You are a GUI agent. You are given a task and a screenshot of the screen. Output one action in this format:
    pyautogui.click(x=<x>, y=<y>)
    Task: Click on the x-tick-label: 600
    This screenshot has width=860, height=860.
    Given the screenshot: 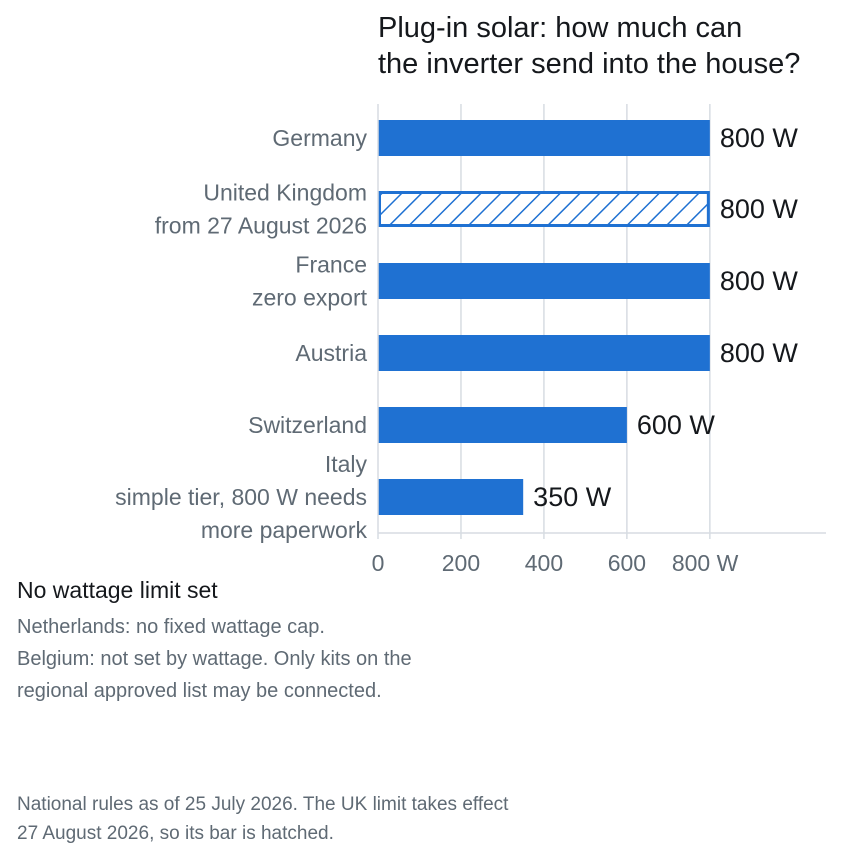 What is the action you would take?
    pyautogui.click(x=627, y=563)
    